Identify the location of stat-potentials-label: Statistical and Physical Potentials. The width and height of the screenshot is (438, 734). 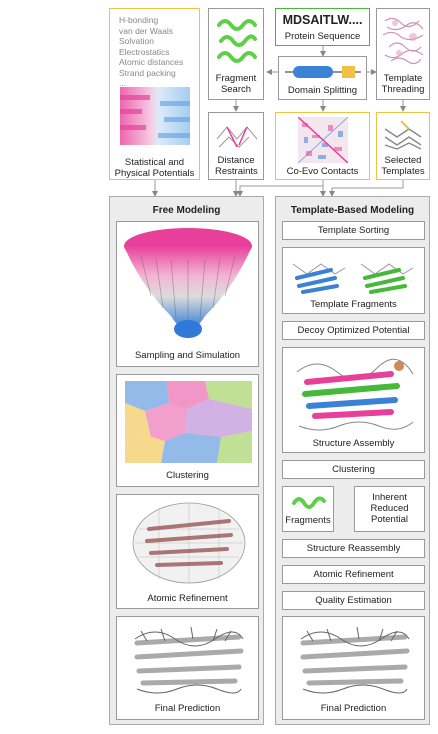
(154, 168).